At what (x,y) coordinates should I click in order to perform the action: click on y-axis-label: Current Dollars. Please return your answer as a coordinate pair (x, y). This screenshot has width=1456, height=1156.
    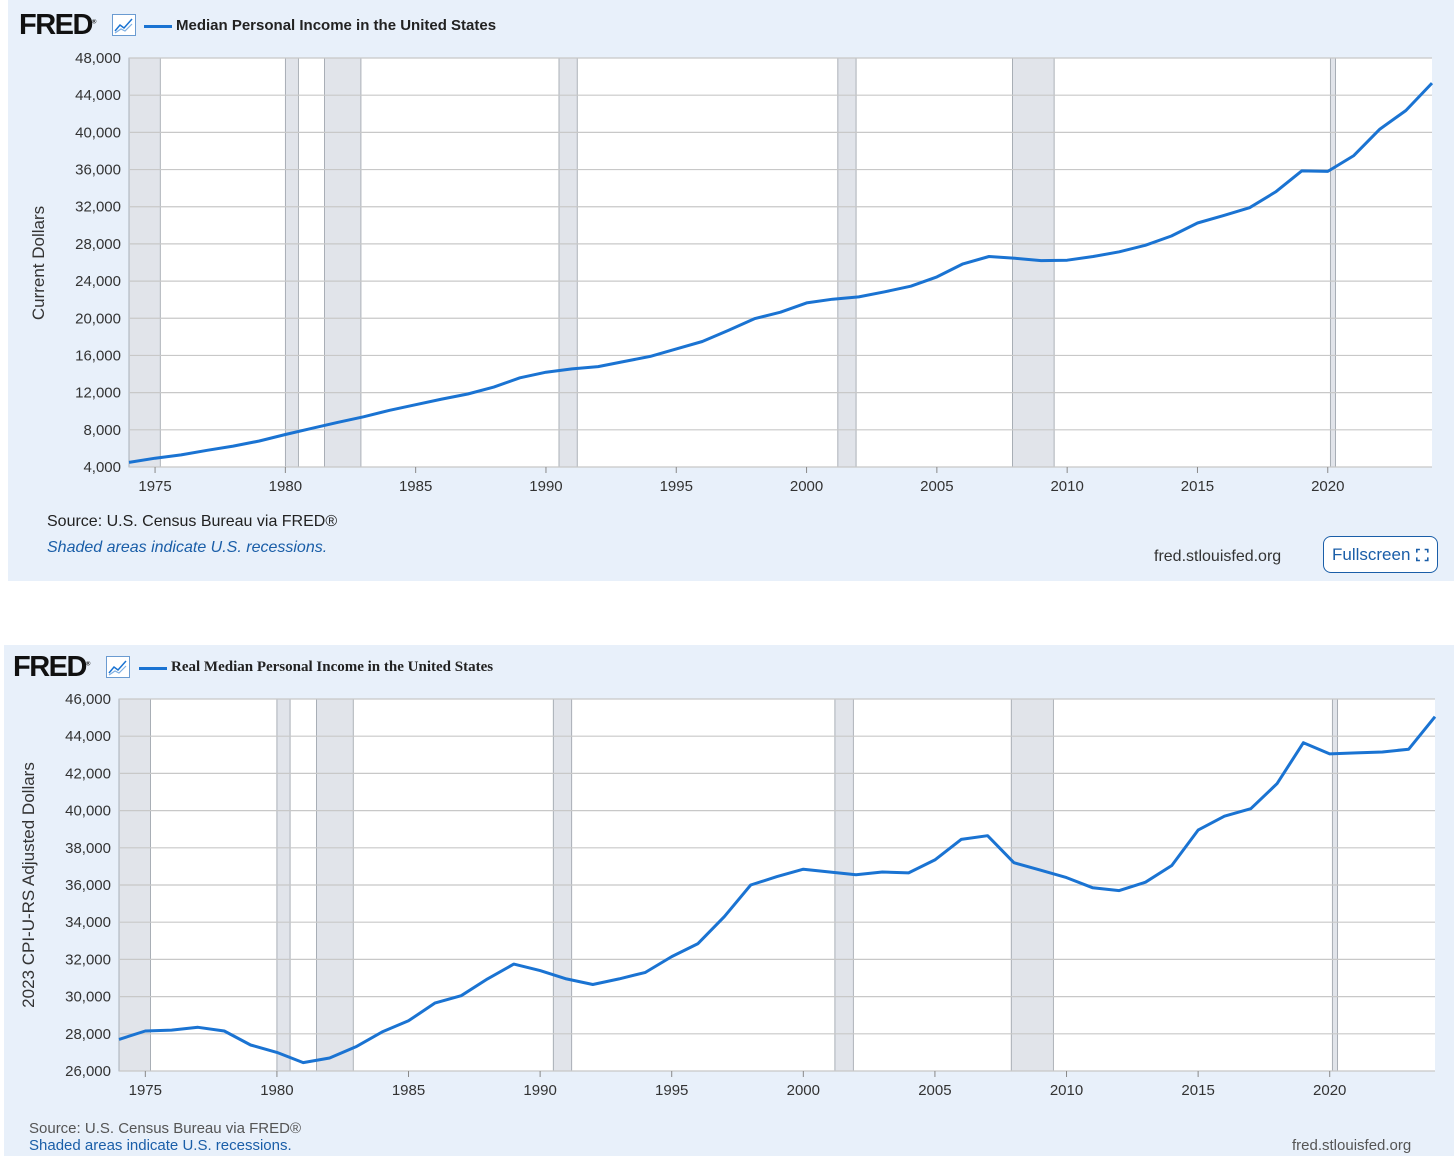
    Looking at the image, I should click on (38, 263).